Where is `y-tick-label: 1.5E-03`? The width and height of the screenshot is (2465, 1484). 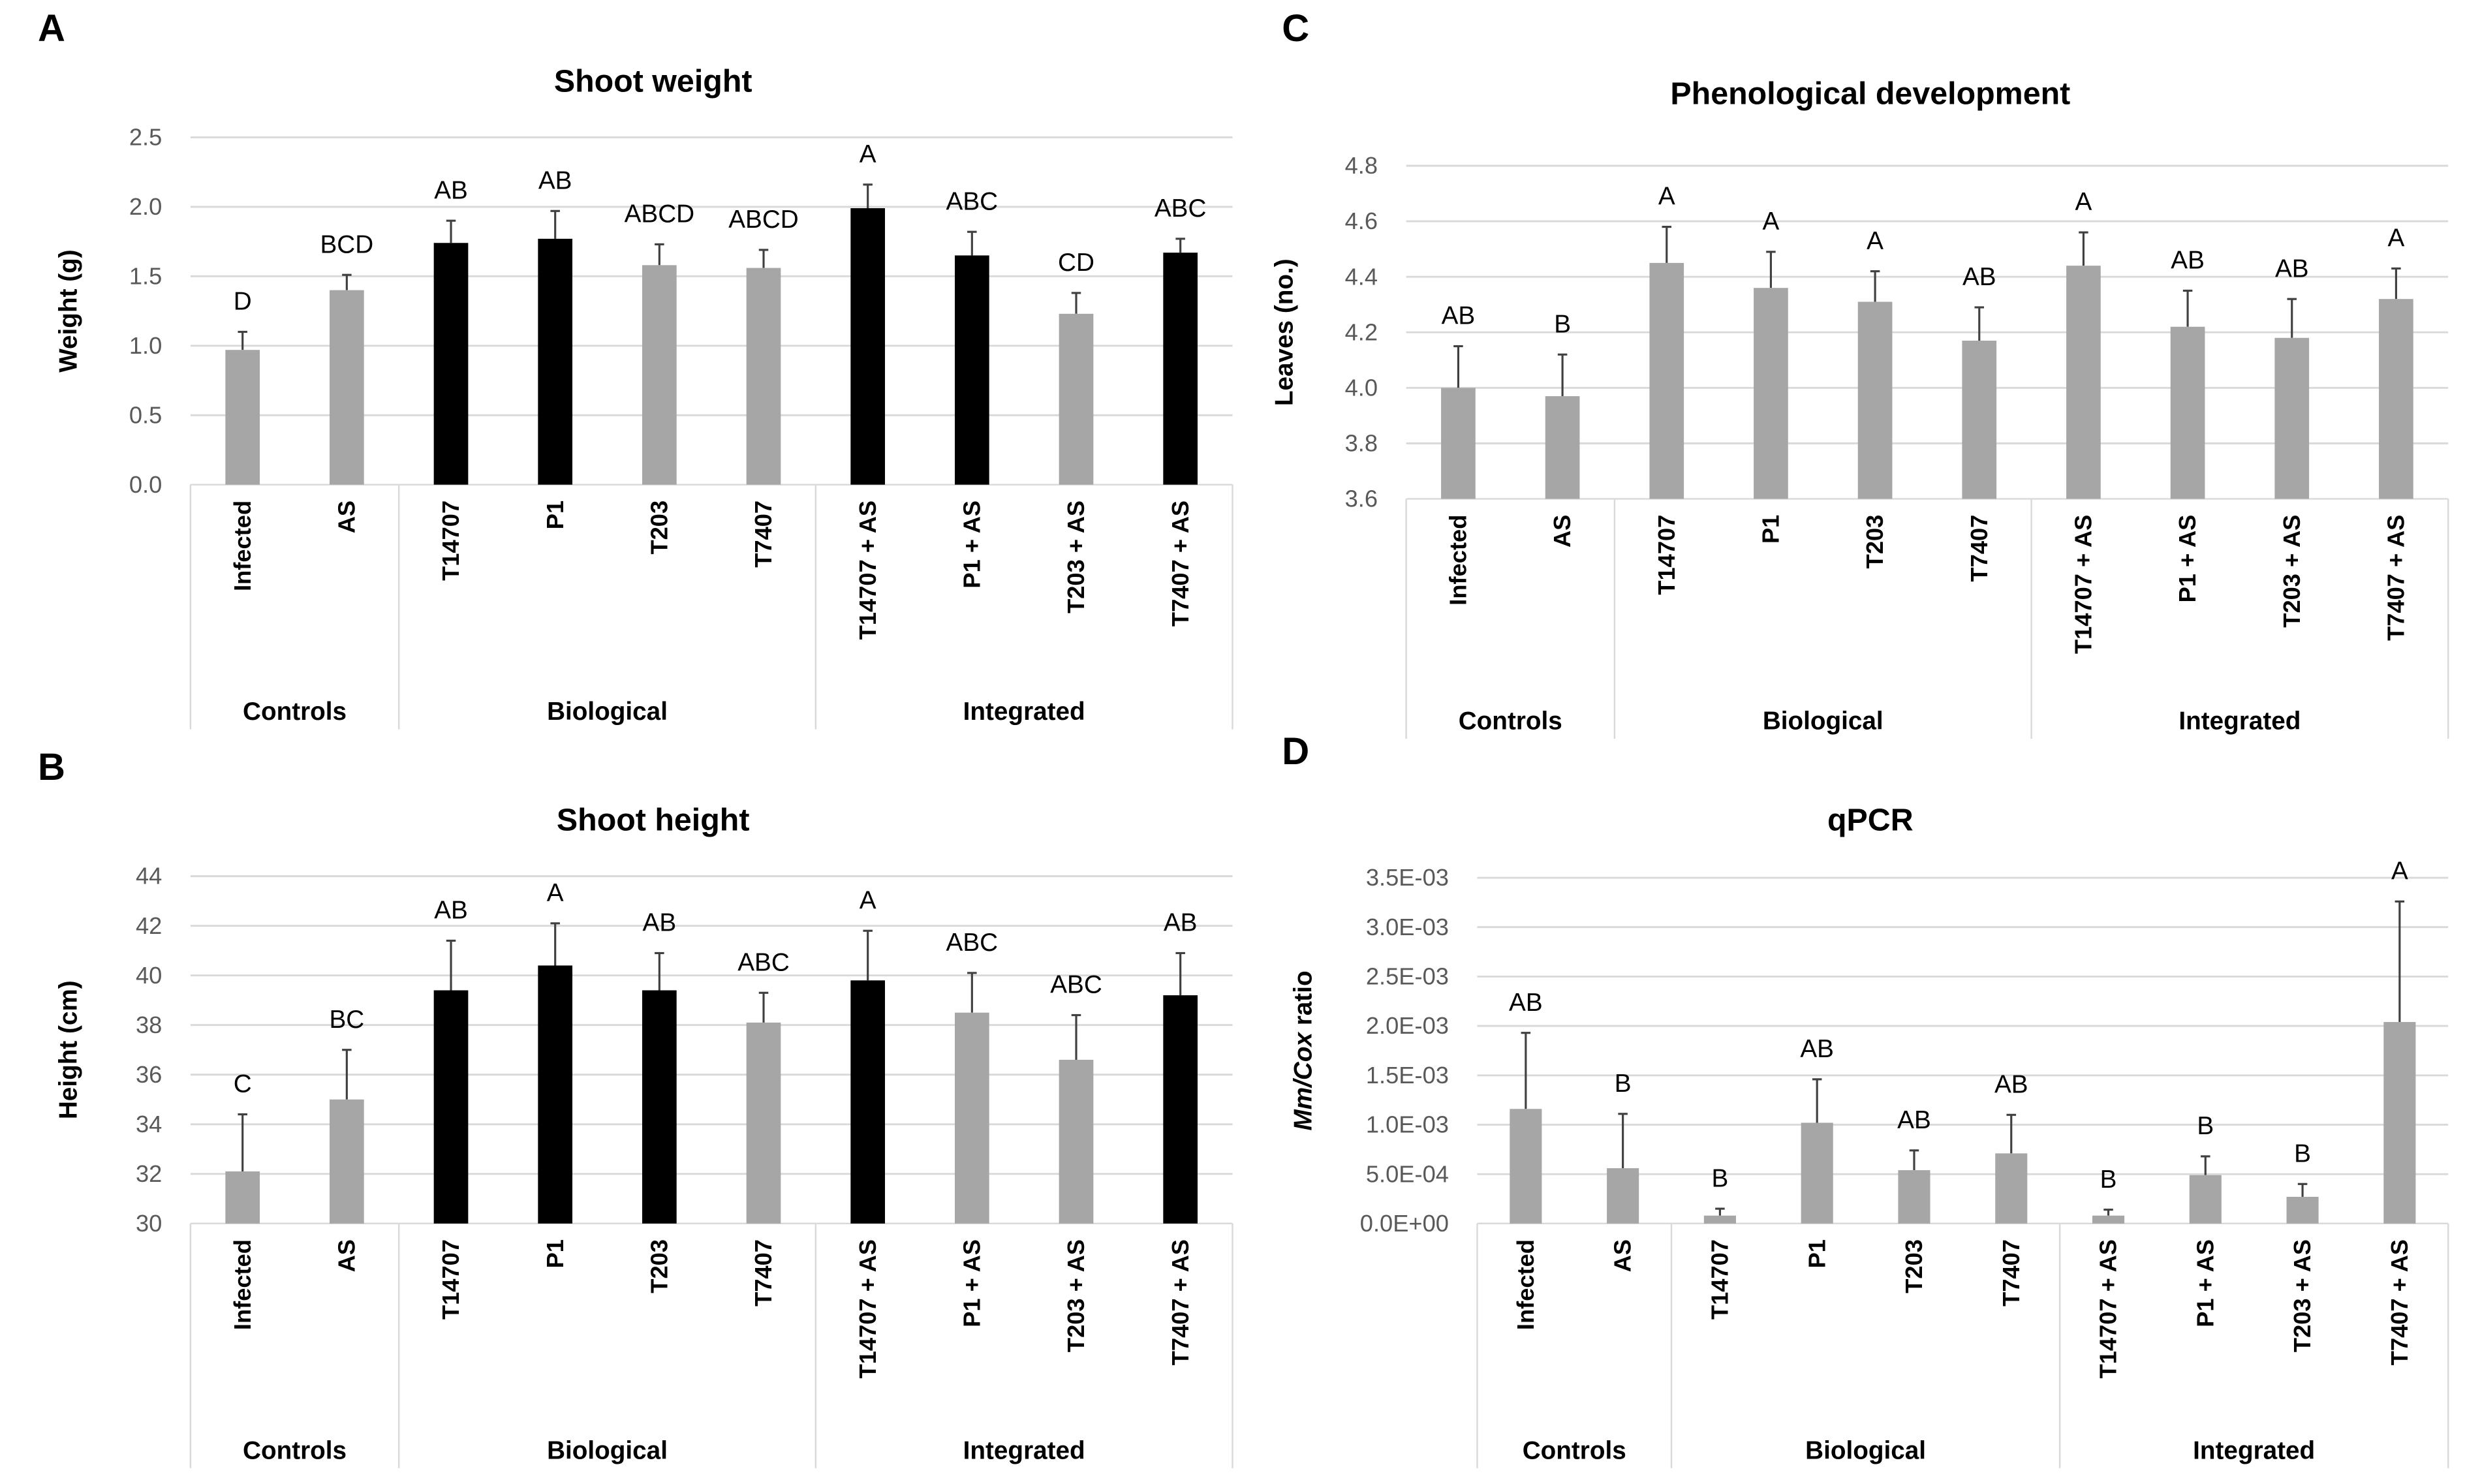
y-tick-label: 1.5E-03 is located at coordinates (1407, 1075).